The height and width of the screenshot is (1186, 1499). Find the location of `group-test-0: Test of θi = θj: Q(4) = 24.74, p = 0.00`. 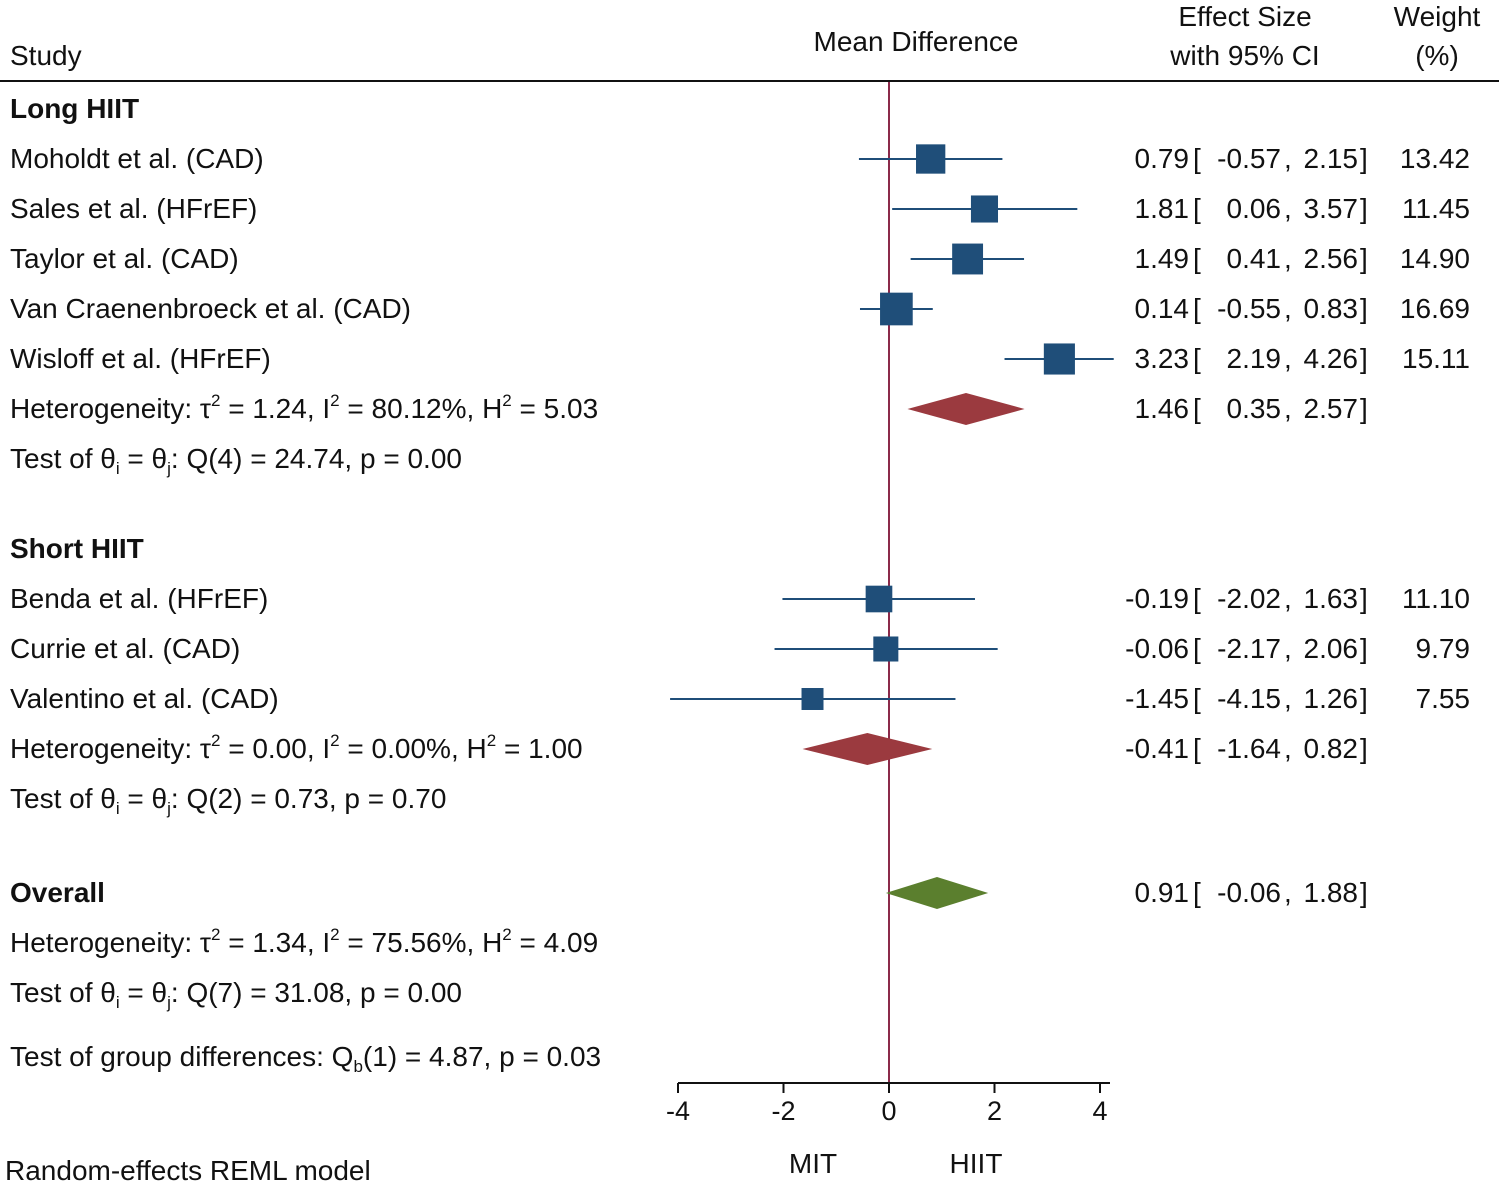

group-test-0: Test of θi = θj: Q(4) = 24.74, p = 0.00 is located at coordinates (236, 460).